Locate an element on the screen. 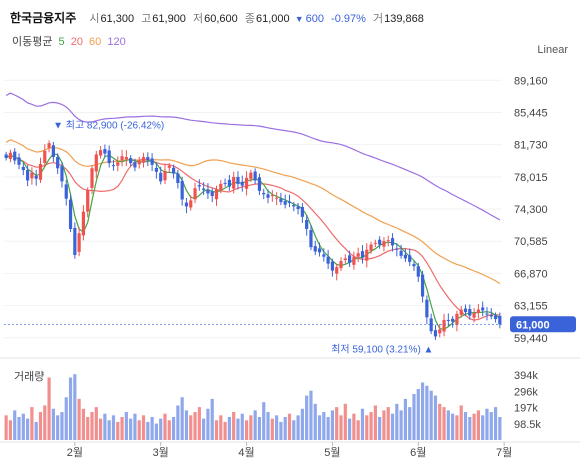 This screenshot has width=580, height=466. open-label: 시 is located at coordinates (94, 19).